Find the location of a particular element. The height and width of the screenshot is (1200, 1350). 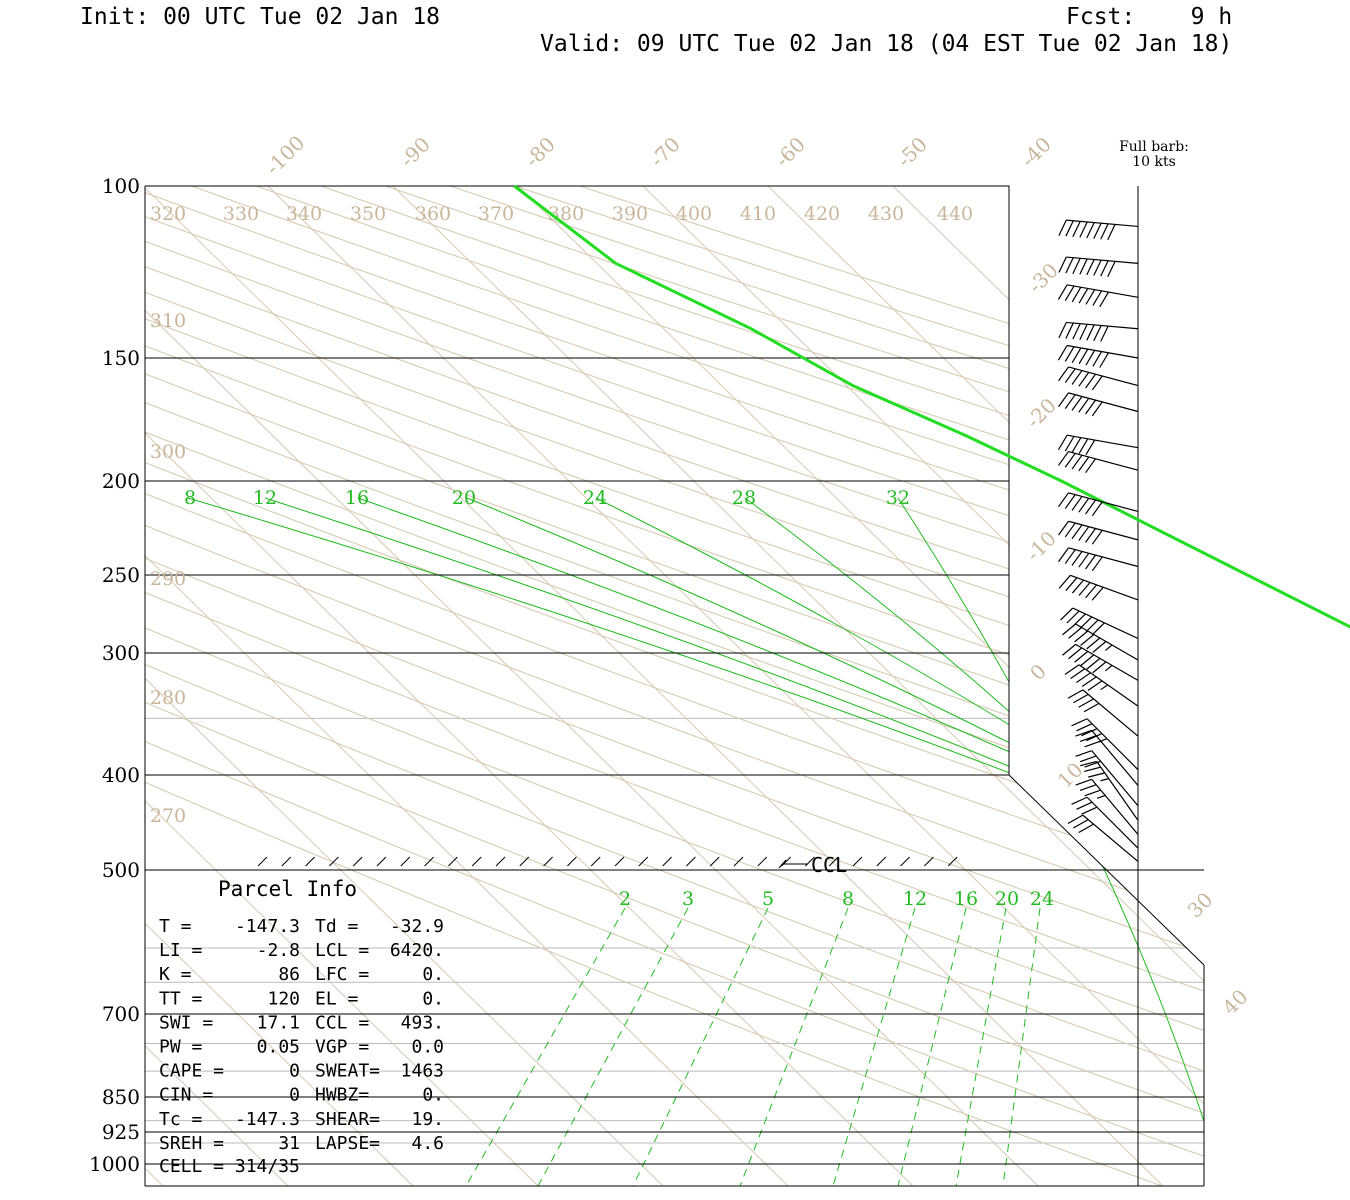

dry-adiabat-label: 430 is located at coordinates (886, 214).